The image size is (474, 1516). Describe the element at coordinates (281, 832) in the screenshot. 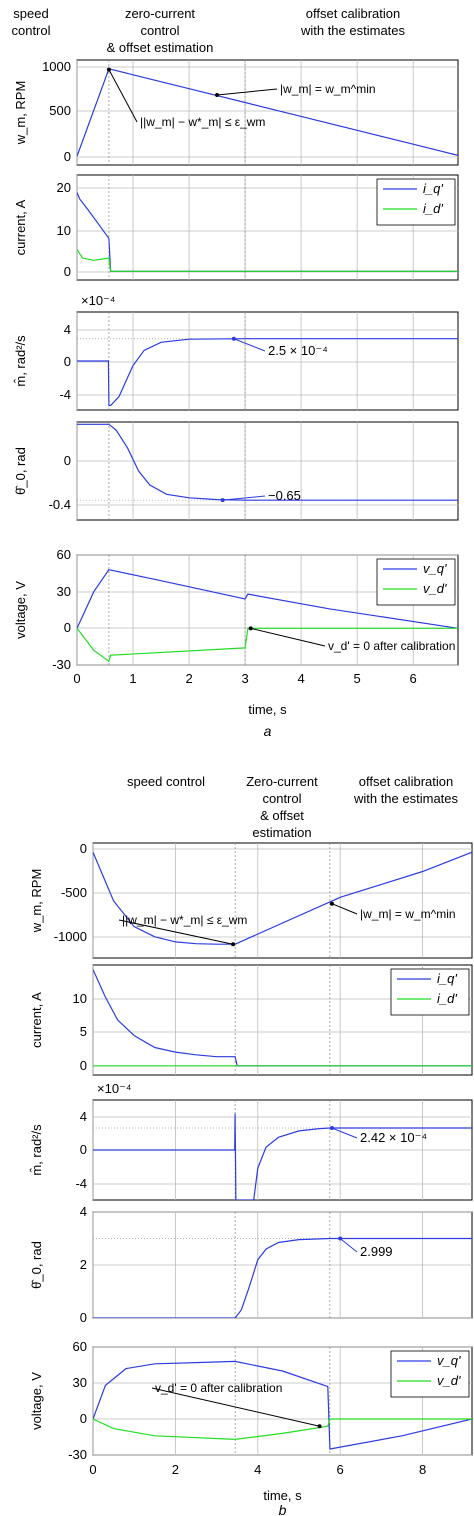

I see `phase-label: estimation` at that location.